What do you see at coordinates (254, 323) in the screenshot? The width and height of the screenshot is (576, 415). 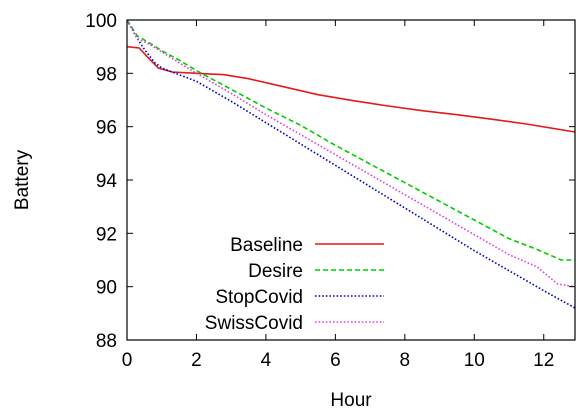 I see `legend-label-swisscovid: SwissCovid` at bounding box center [254, 323].